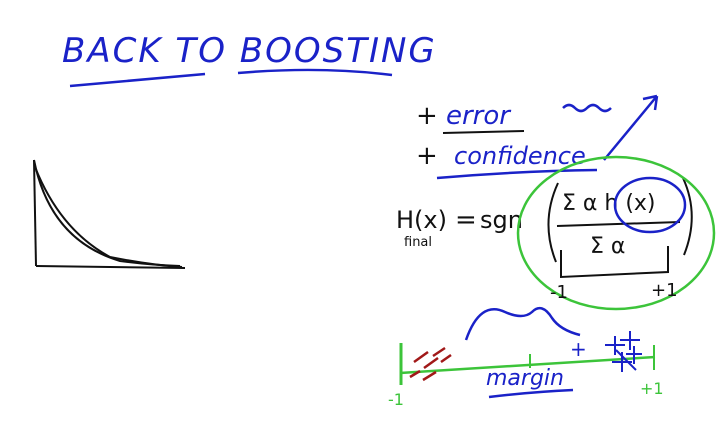  What do you see at coordinates (501, 220) in the screenshot?
I see `sgn-label: sgn` at bounding box center [501, 220].